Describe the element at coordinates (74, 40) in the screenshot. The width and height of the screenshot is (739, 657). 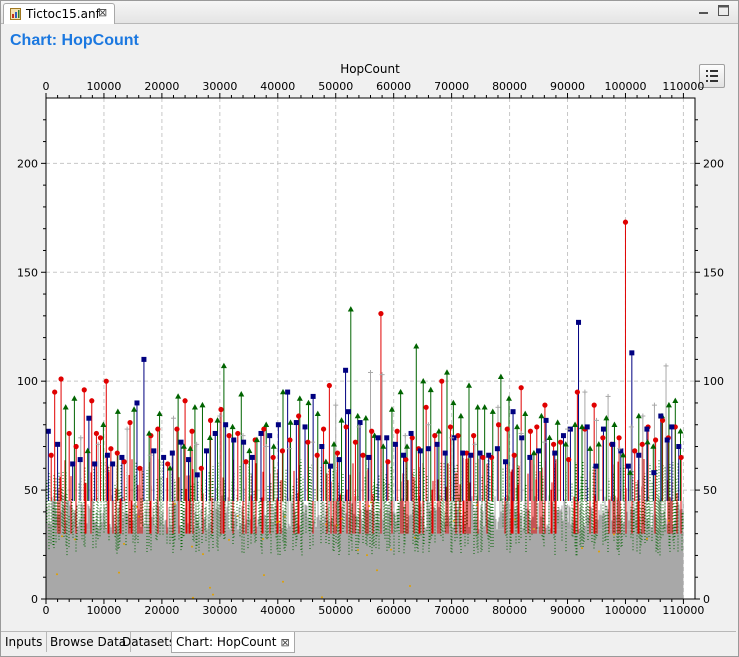
I see `chart-page-title: Chart: HopCount` at that location.